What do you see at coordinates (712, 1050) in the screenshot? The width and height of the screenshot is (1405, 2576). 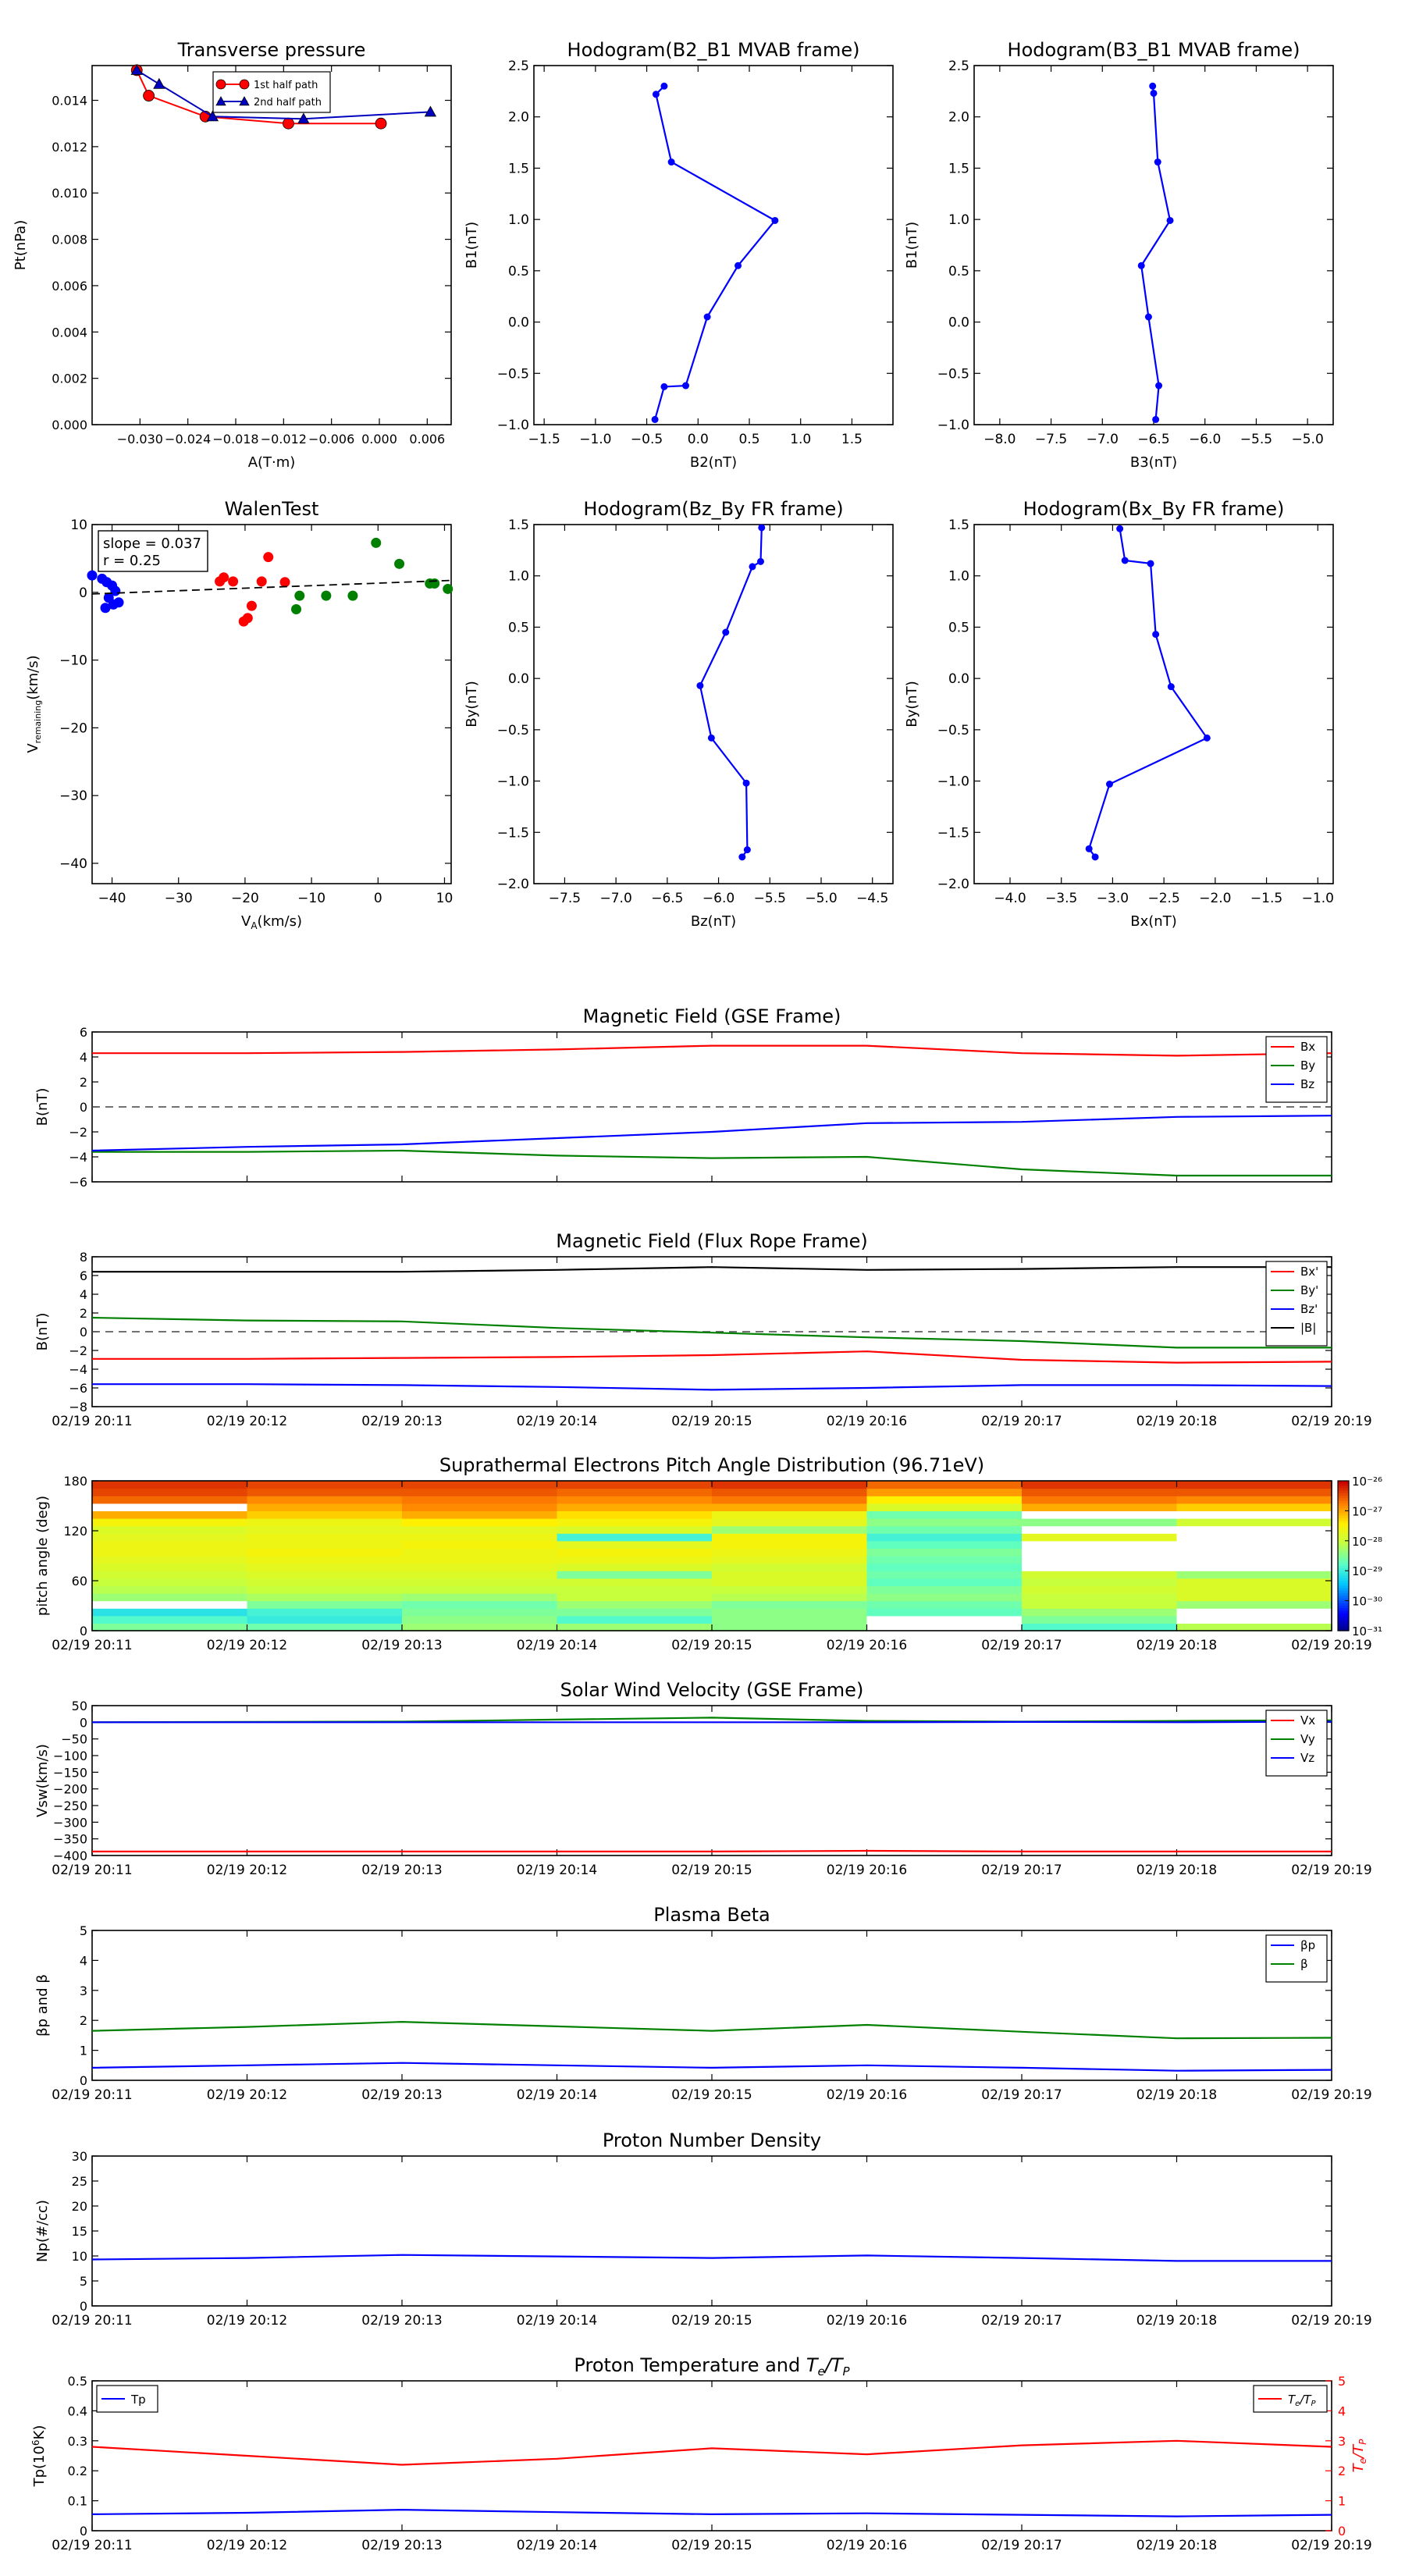 I see `series-line-bx` at bounding box center [712, 1050].